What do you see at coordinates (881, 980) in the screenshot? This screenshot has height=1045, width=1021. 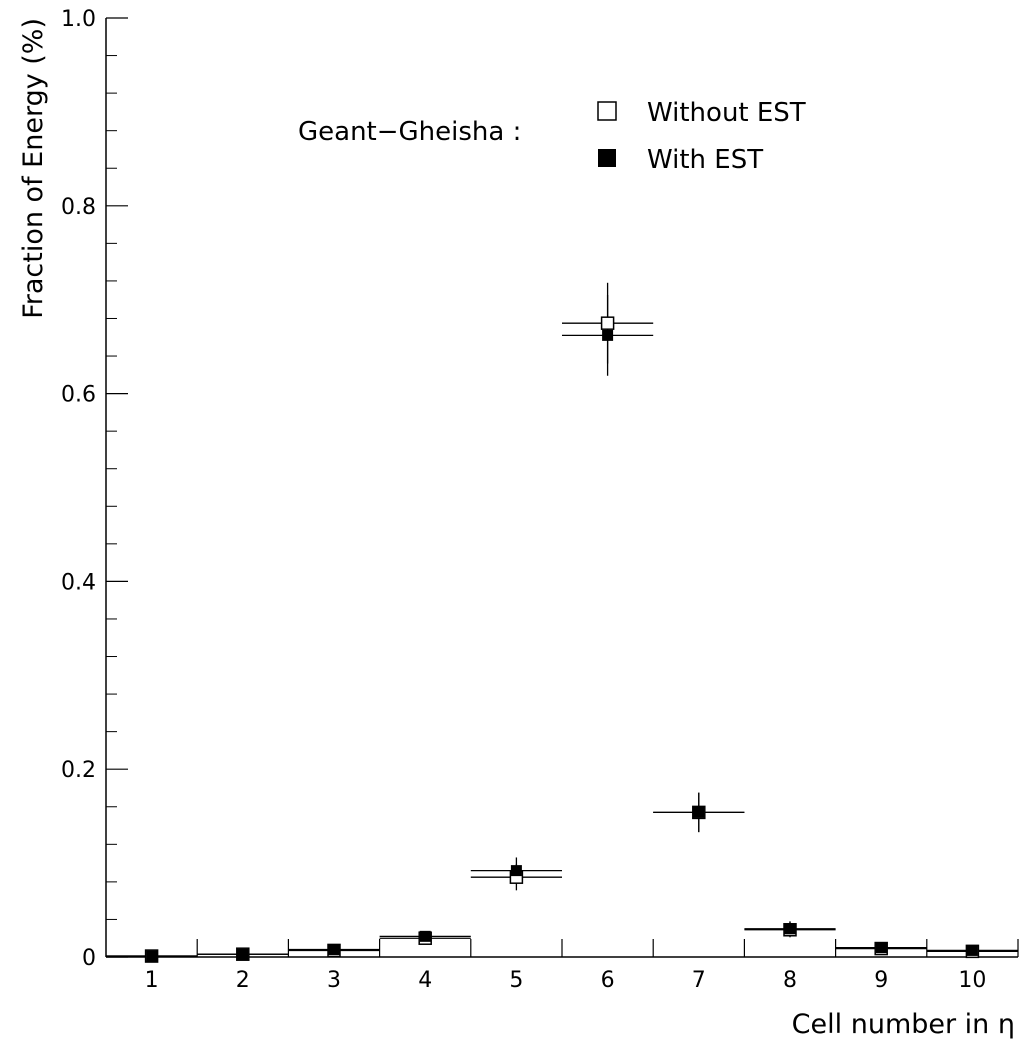 I see `x-tick-label: 9` at bounding box center [881, 980].